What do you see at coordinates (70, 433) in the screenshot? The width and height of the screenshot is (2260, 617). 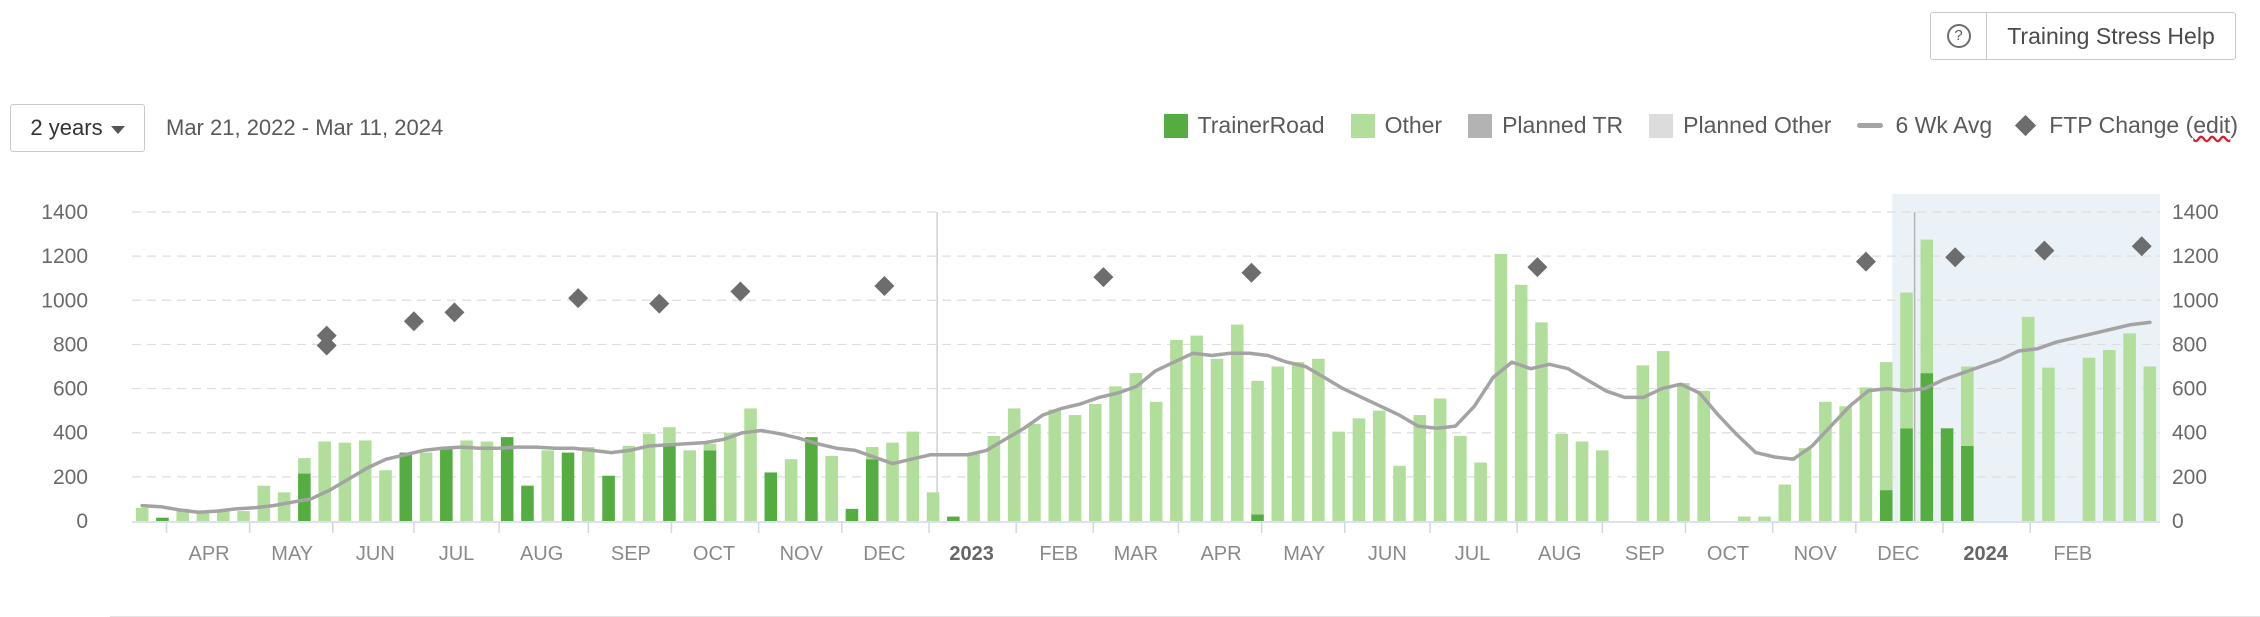 I see `y-tick-label-left: 400` at bounding box center [70, 433].